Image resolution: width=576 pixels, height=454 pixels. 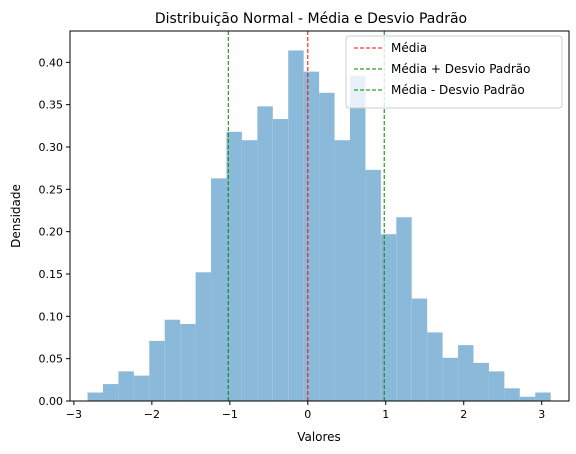 What do you see at coordinates (74, 414) in the screenshot?
I see `x-tick-label: −3` at bounding box center [74, 414].